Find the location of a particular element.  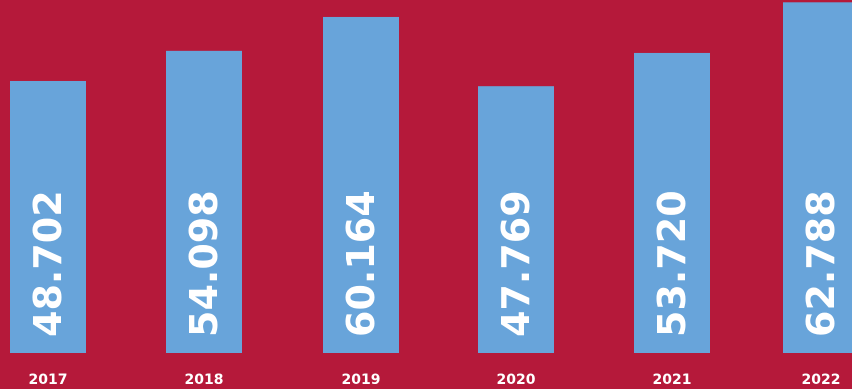

x-tick-label-2019: 2019 is located at coordinates (361, 380).